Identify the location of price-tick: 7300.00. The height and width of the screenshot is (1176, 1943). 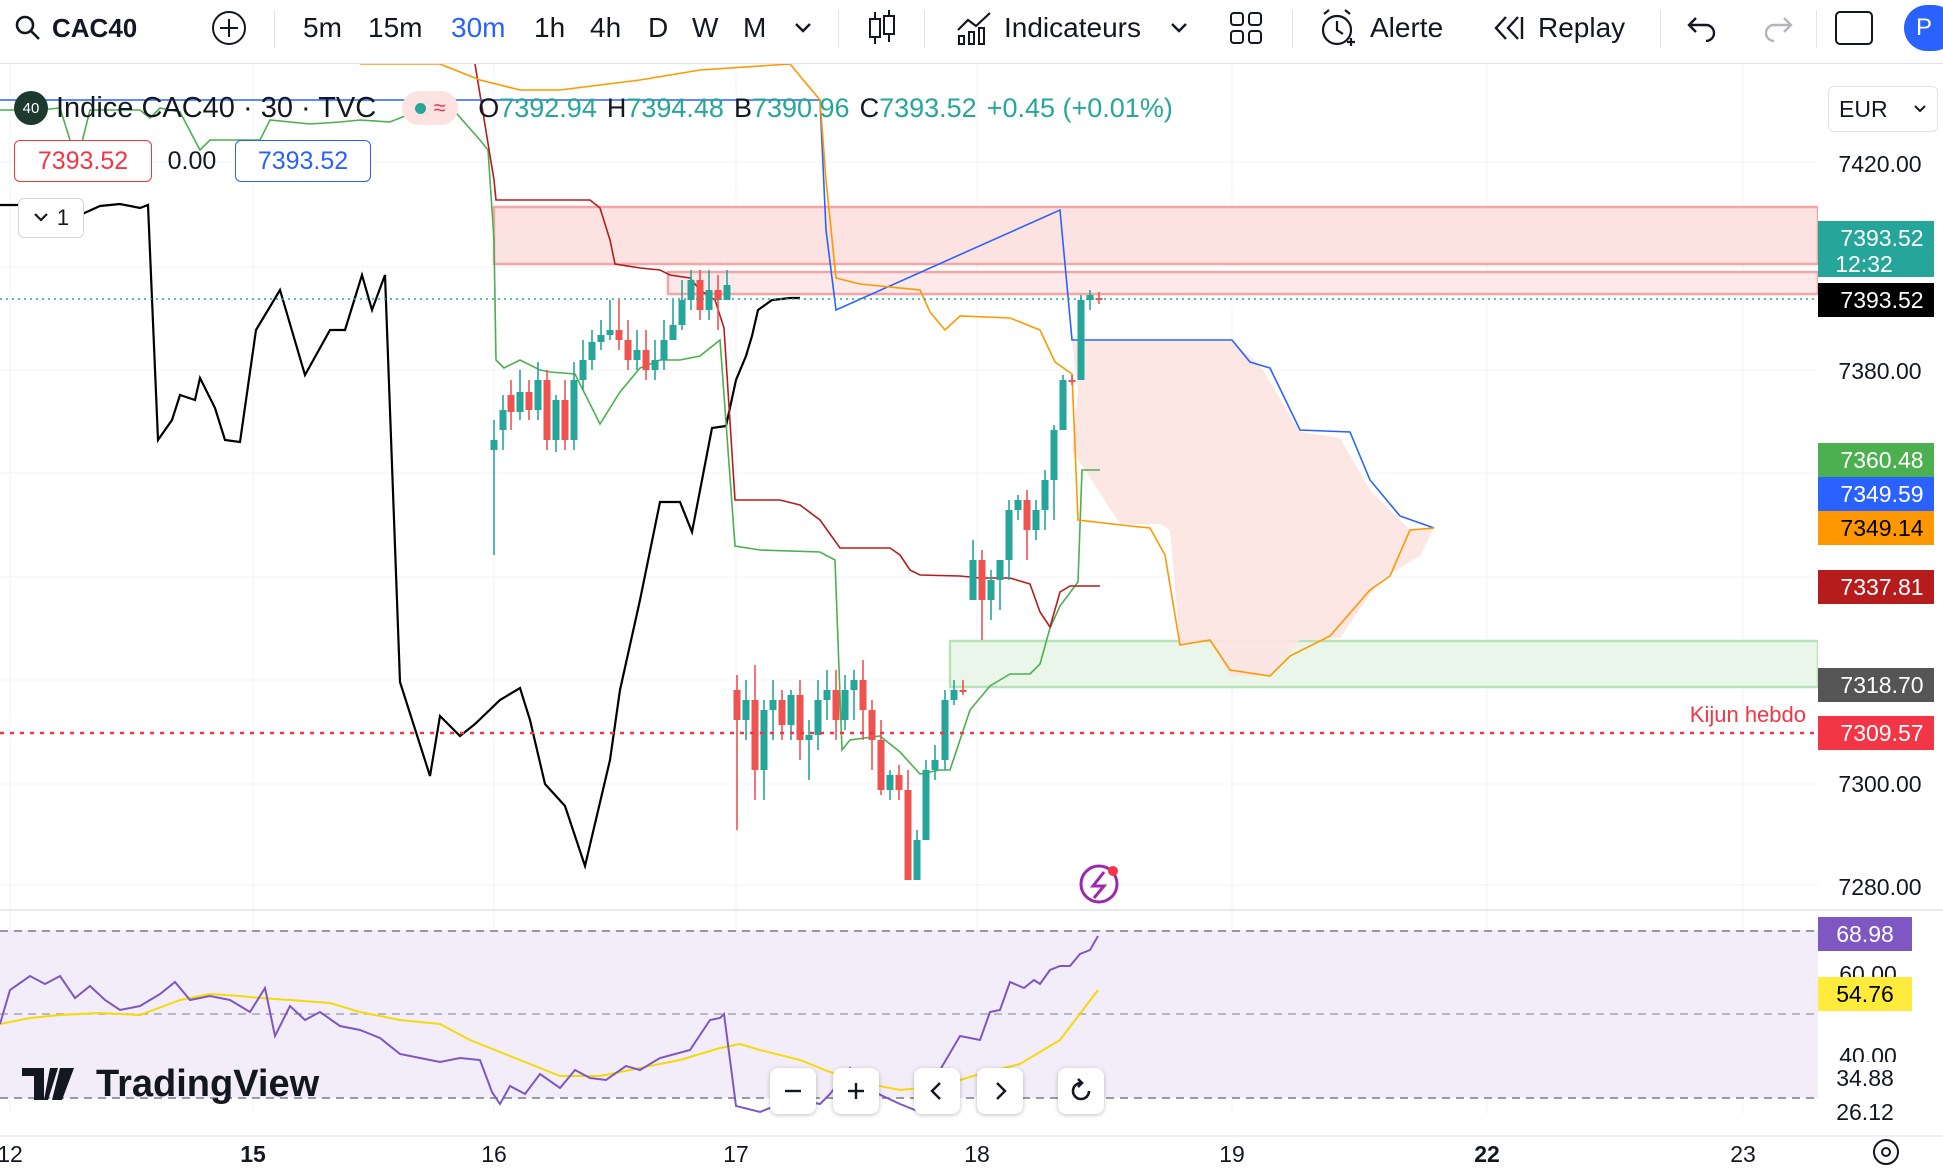
(1879, 784).